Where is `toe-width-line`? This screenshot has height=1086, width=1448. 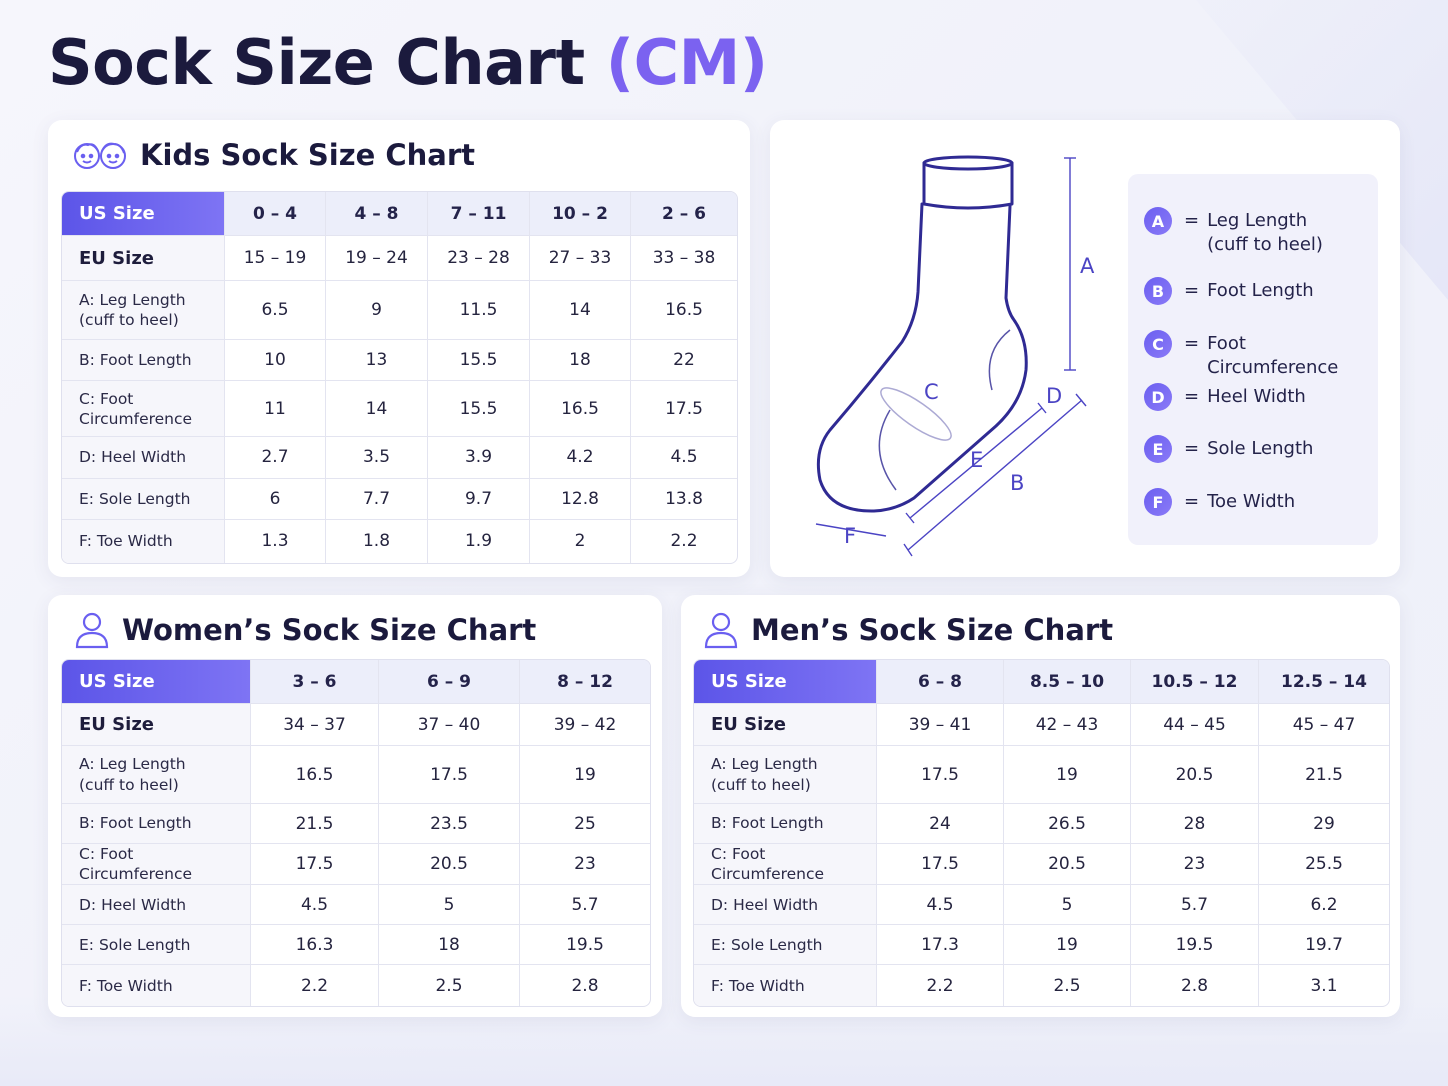 toe-width-line is located at coordinates (851, 530).